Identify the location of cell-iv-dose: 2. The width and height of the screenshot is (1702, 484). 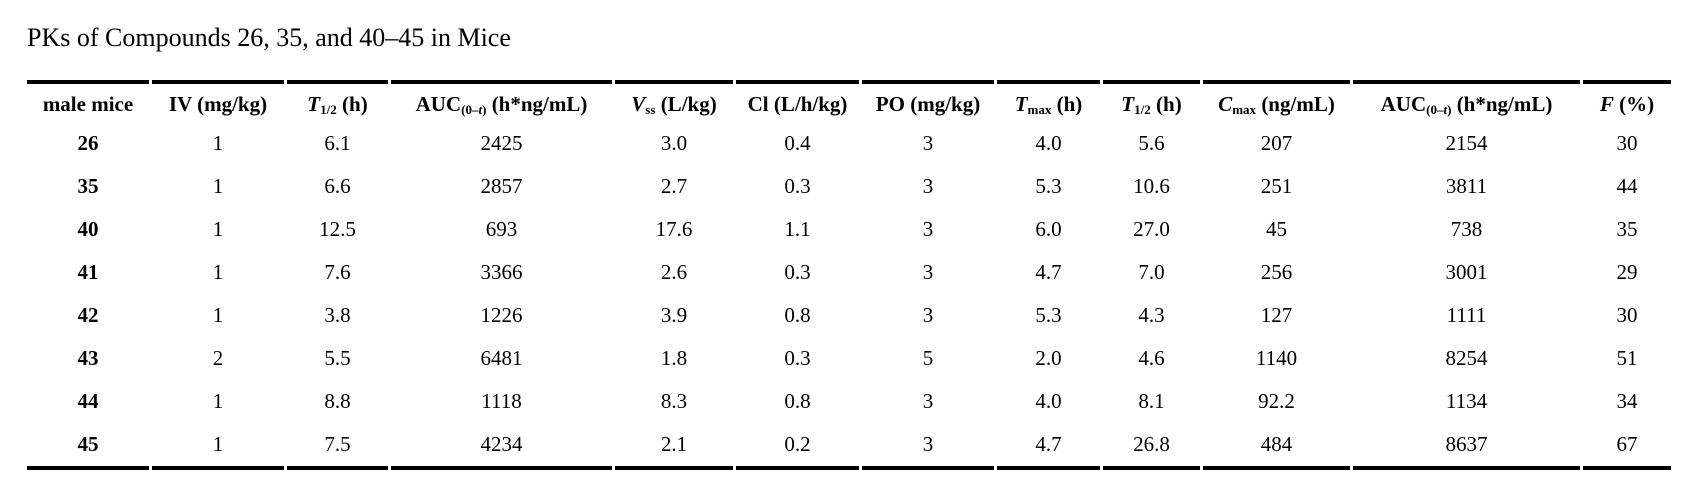
(218, 358).